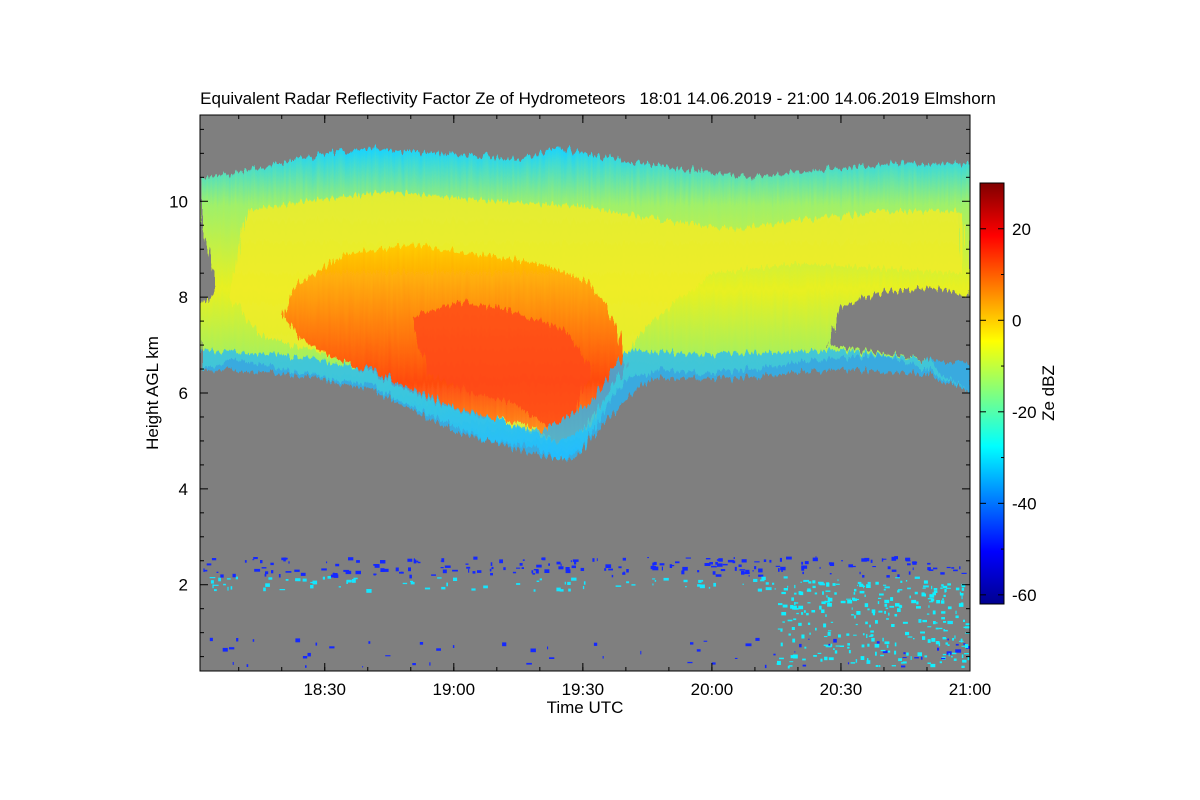  What do you see at coordinates (585, 707) in the screenshot?
I see `x-axis-label: Time UTC` at bounding box center [585, 707].